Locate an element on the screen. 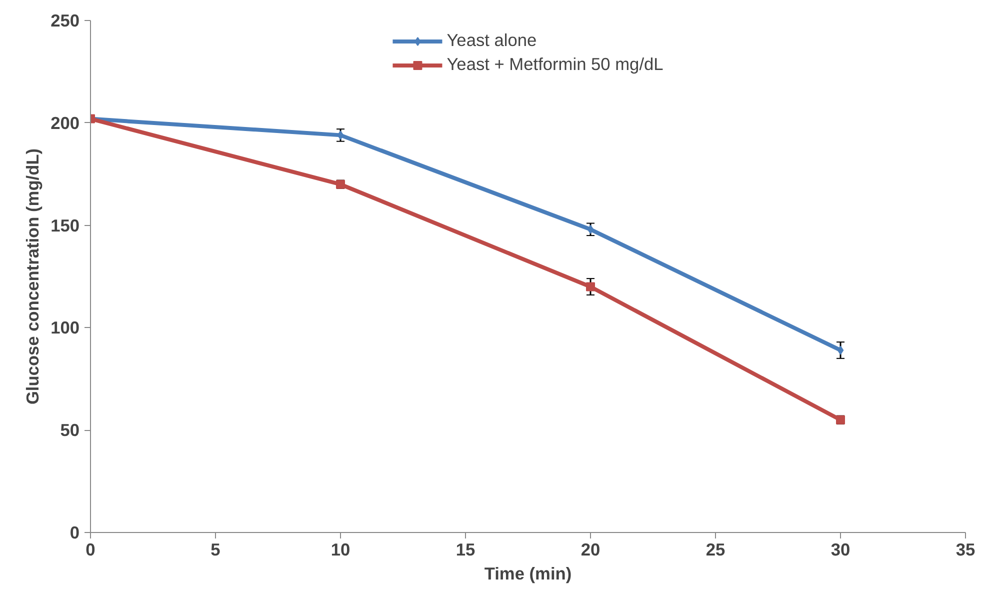 The width and height of the screenshot is (985, 592). y-tick-label: 200 is located at coordinates (65, 122).